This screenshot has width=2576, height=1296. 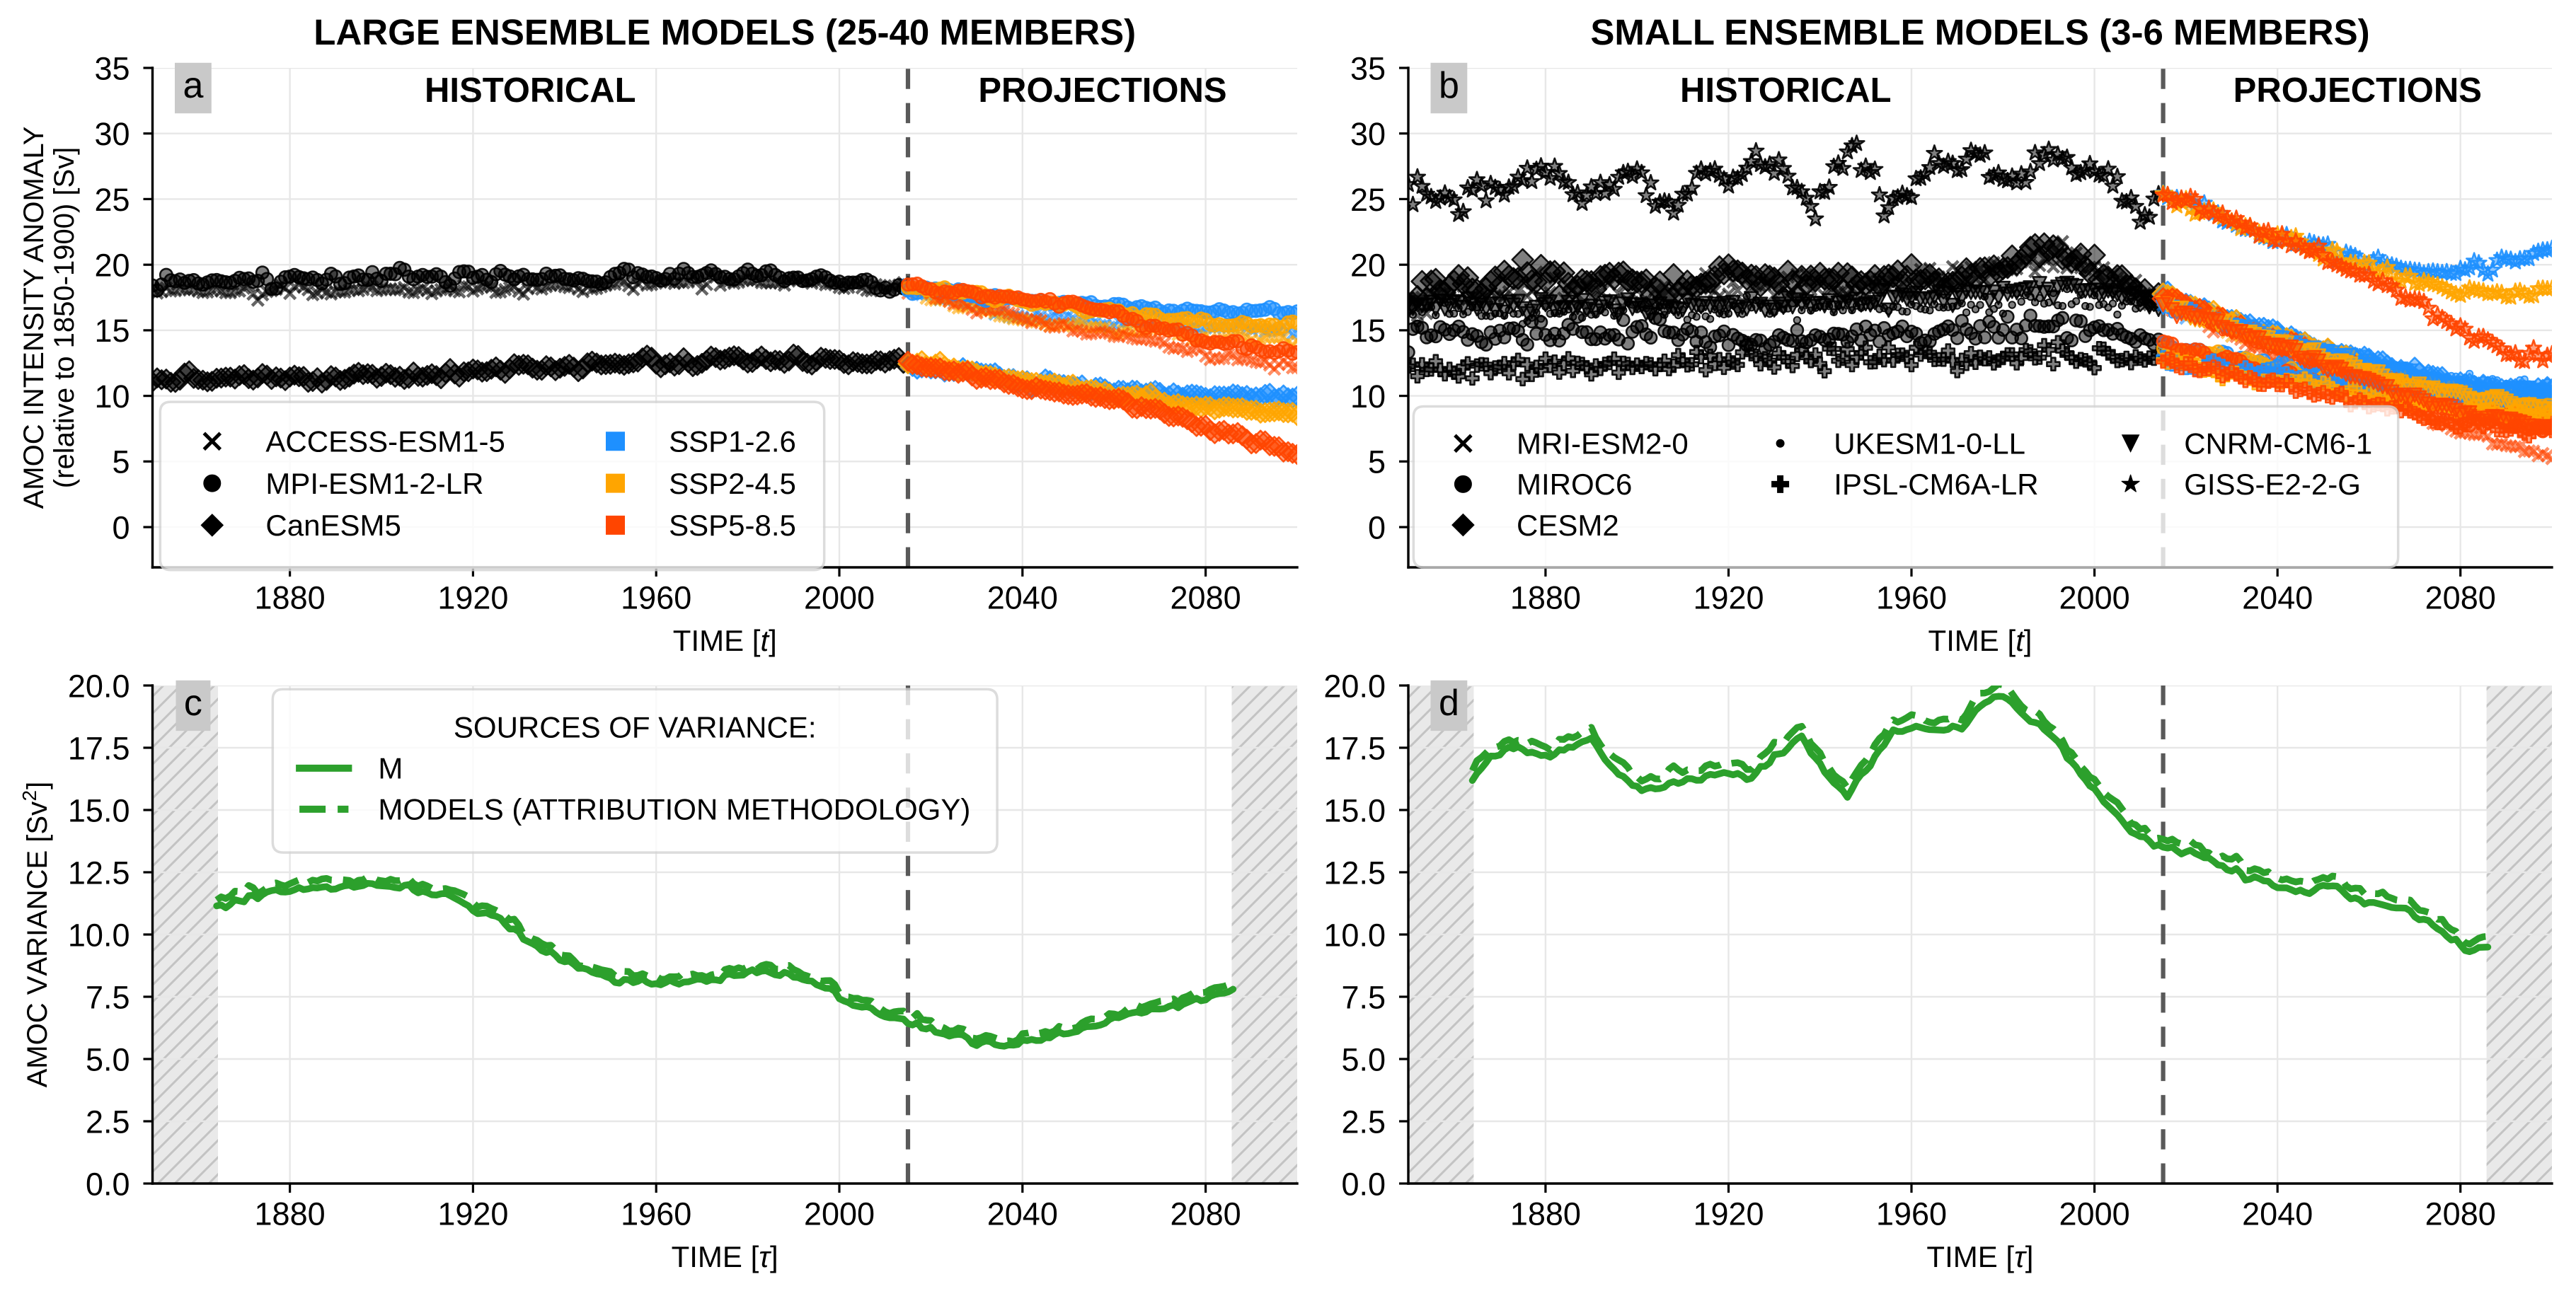 I want to click on svg-text: ACCESS-ESM1-5, so click(x=385, y=441).